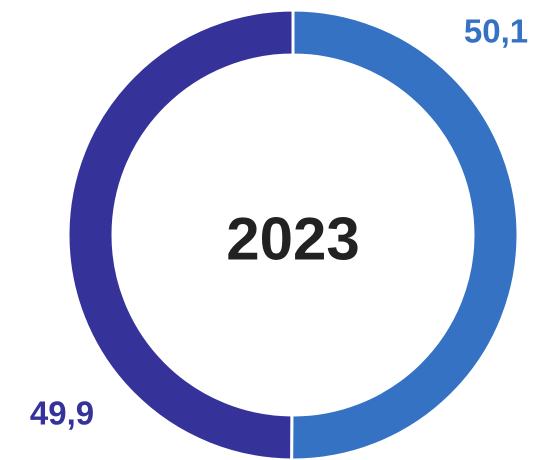 The width and height of the screenshot is (533, 460). What do you see at coordinates (62, 413) in the screenshot?
I see `slice-value-label-2: 49,9` at bounding box center [62, 413].